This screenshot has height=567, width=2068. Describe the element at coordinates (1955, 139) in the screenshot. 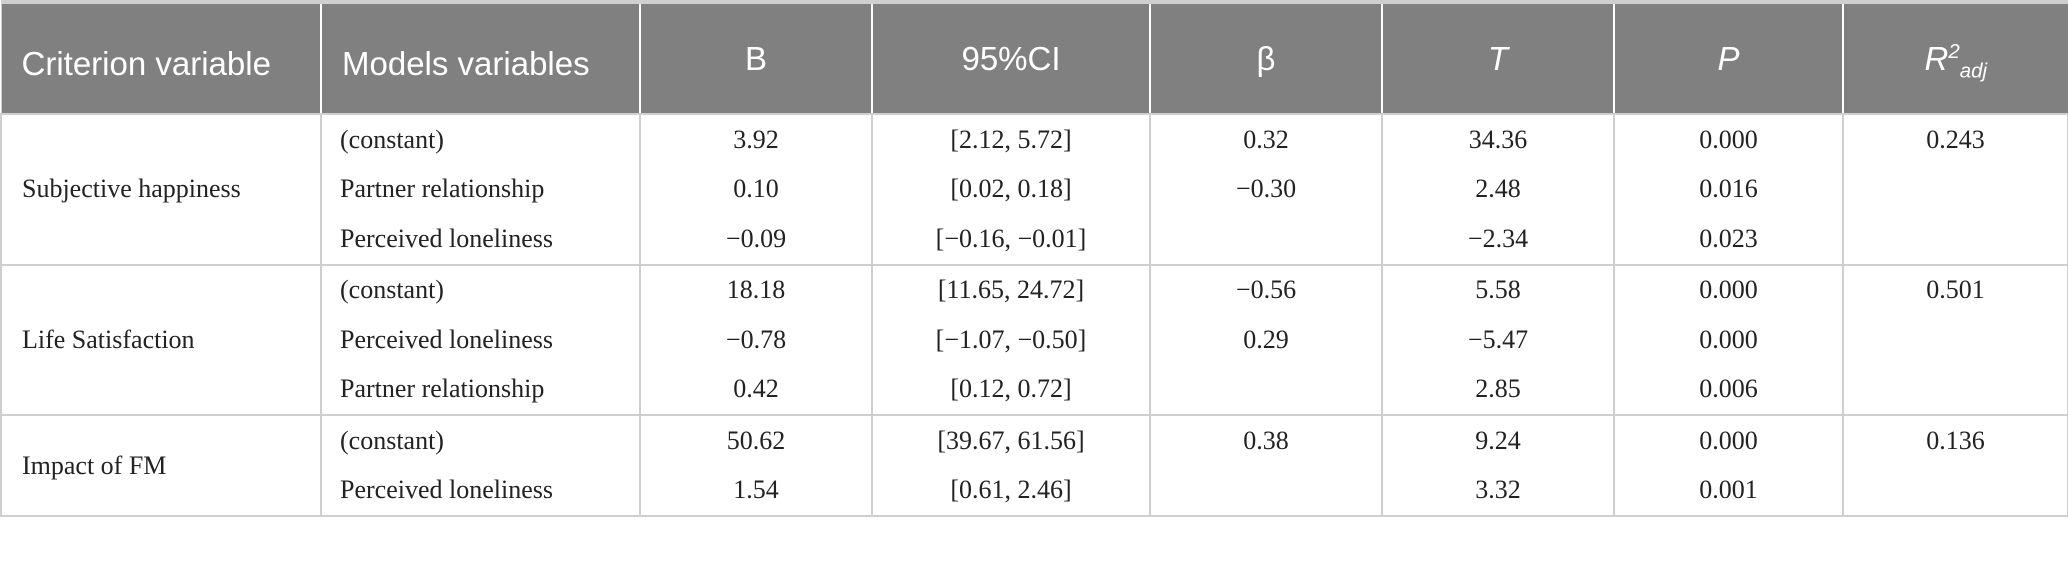

I see `r2-cell: 0.243` at that location.